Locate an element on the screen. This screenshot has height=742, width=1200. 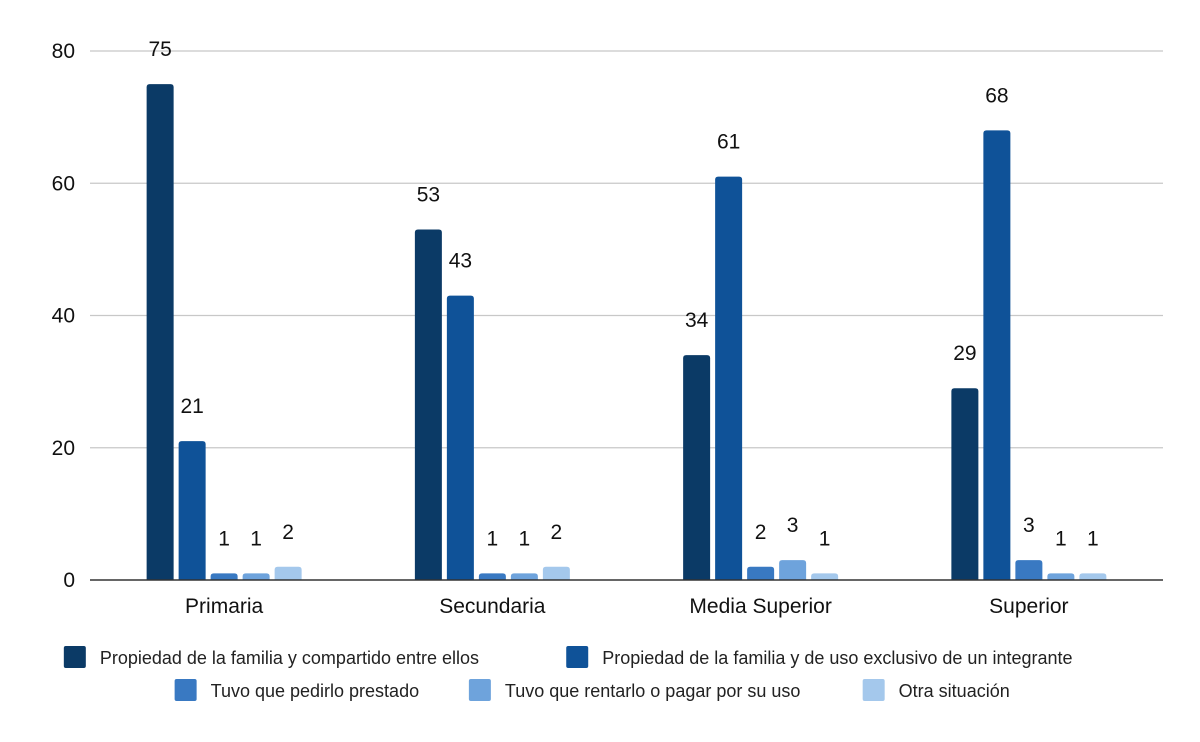
y-tick-label: 60 is located at coordinates (63, 183).